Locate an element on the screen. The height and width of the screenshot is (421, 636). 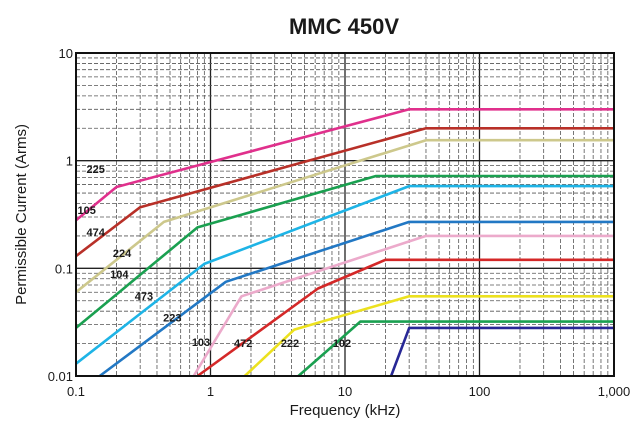
x-tick-label: 0.1 is located at coordinates (76, 391).